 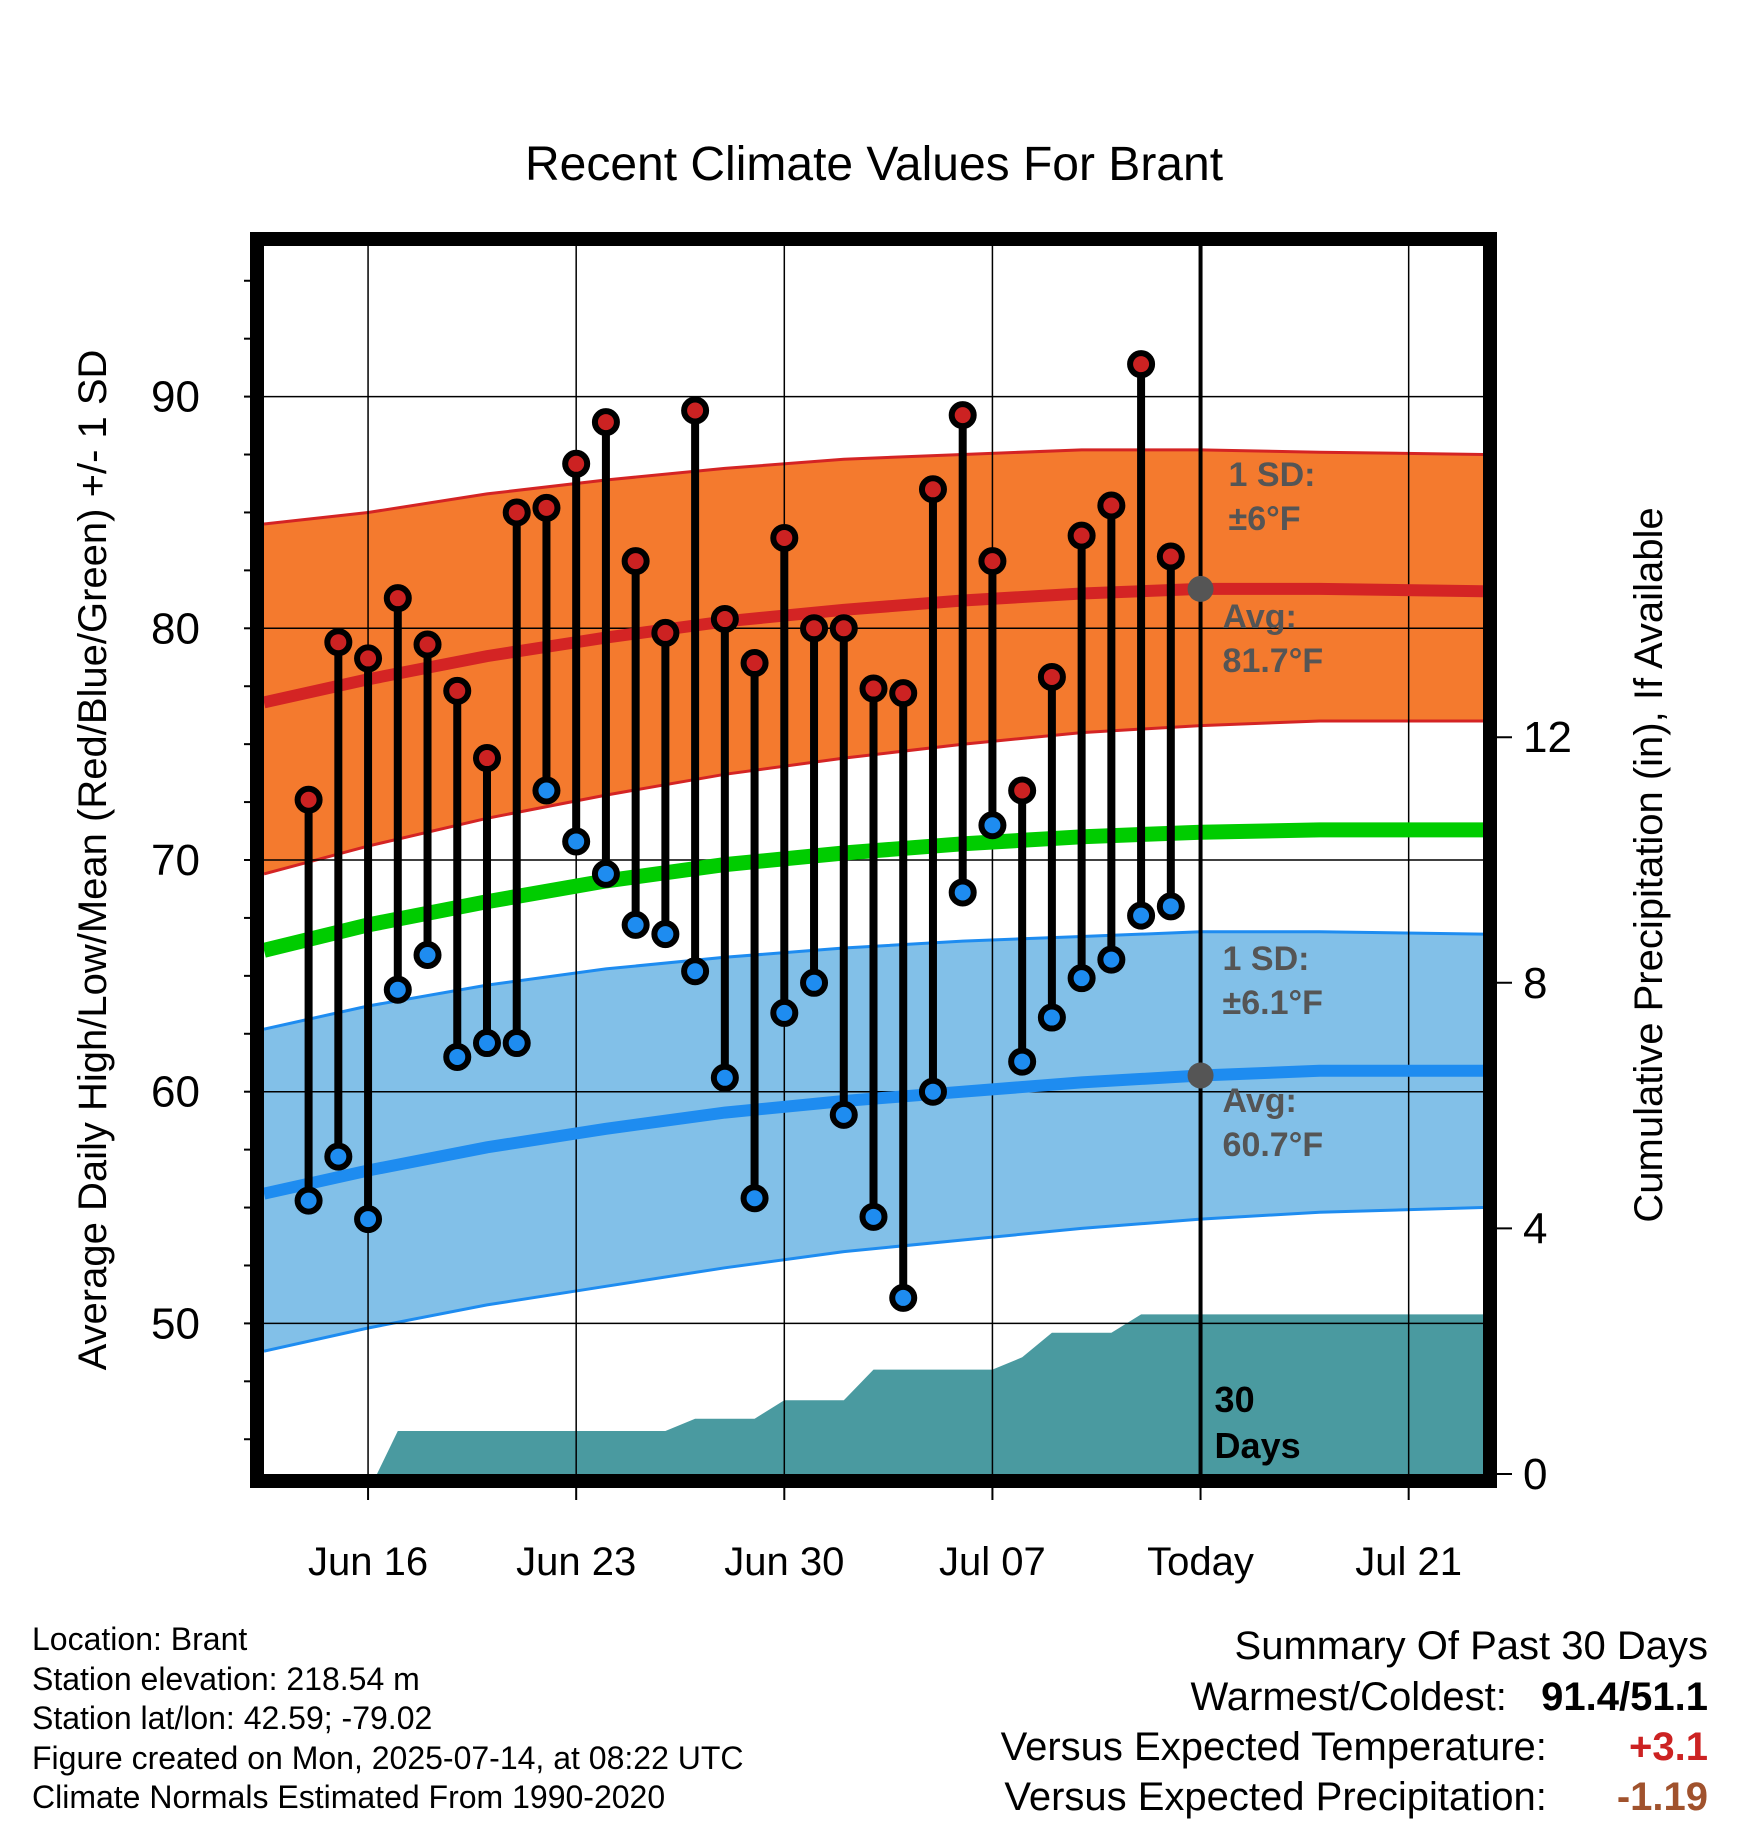 I want to click on precip-label: Versus Expected Precipitation:, so click(x=1275, y=1797).